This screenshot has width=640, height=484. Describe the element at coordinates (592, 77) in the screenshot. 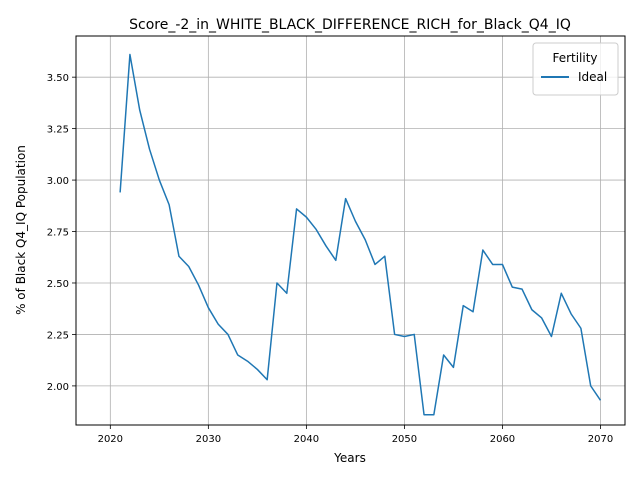

I see `legend-label-ideal: Ideal` at that location.